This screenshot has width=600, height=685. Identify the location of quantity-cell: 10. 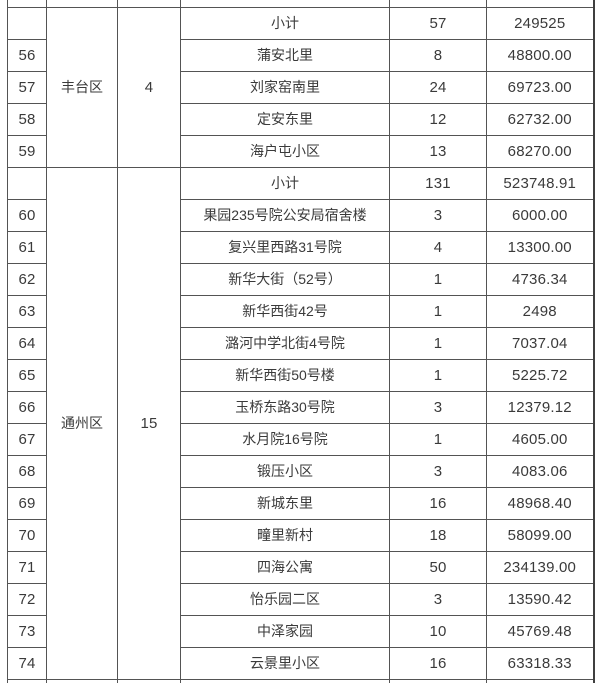
(438, 631).